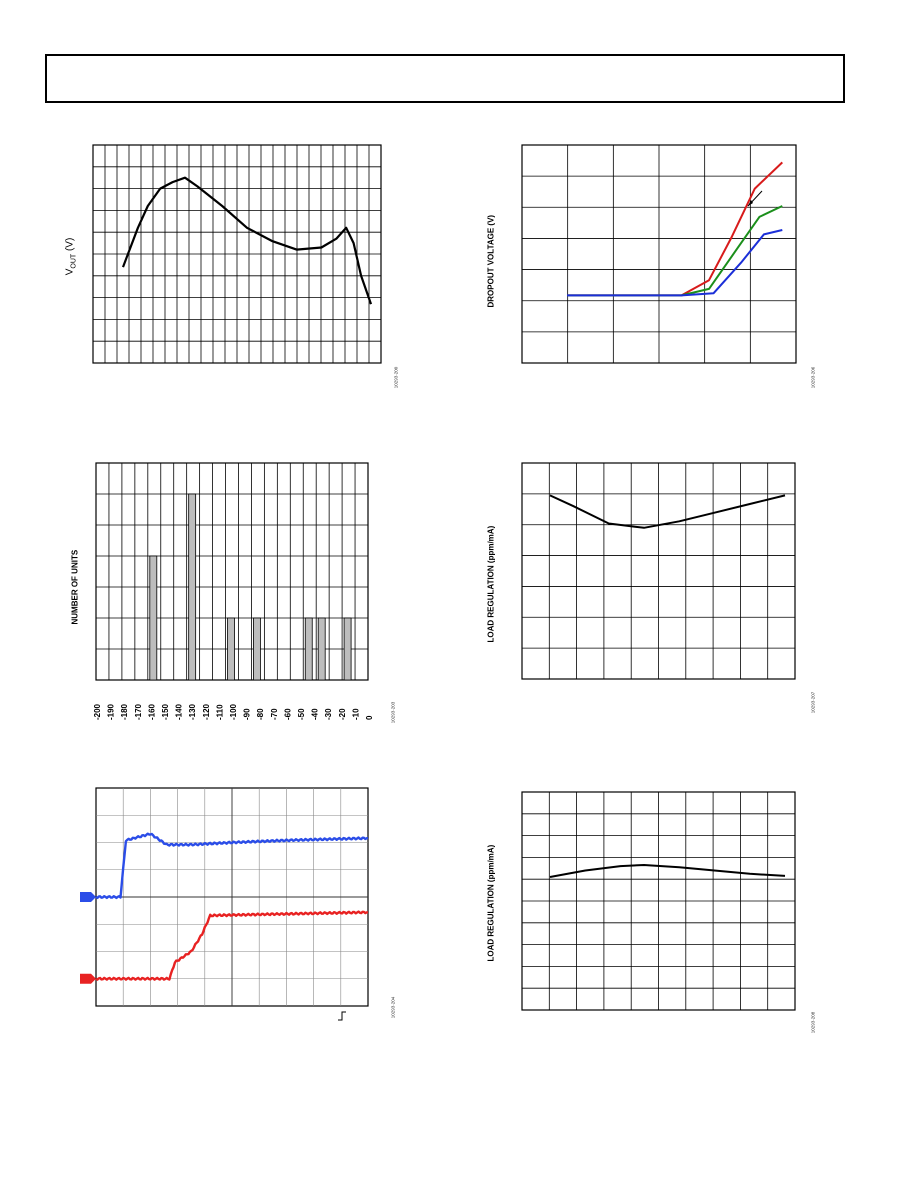 The width and height of the screenshot is (918, 1188). I want to click on x-tick-label: -120, so click(206, 711).